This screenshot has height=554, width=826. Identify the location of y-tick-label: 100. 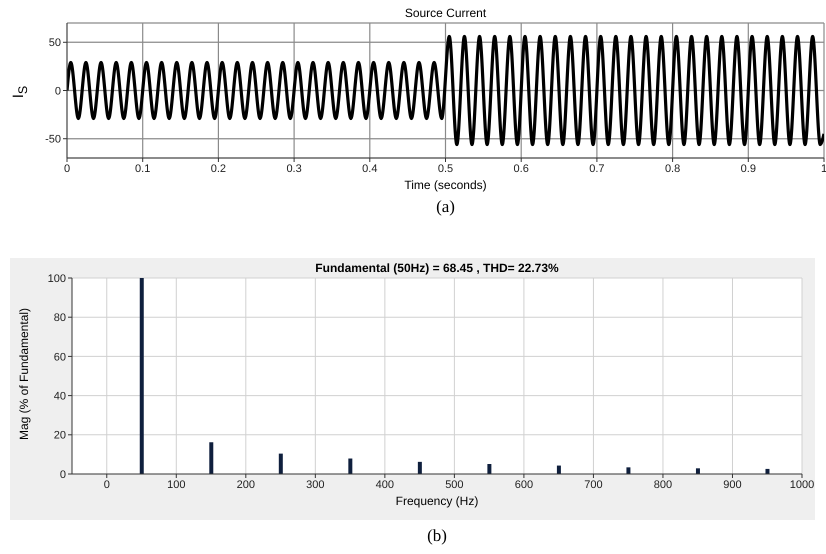
(57, 278).